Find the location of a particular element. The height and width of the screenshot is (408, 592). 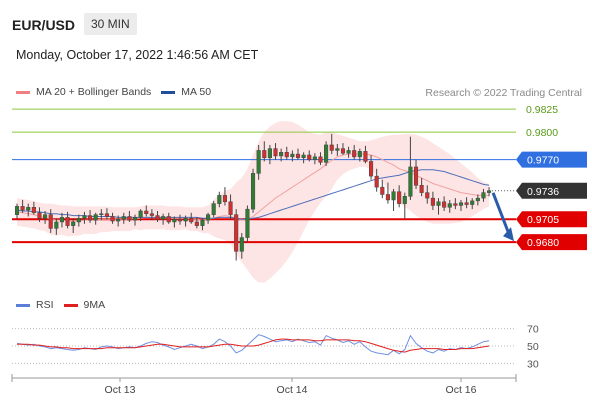

last-price-tag is located at coordinates (551, 190).